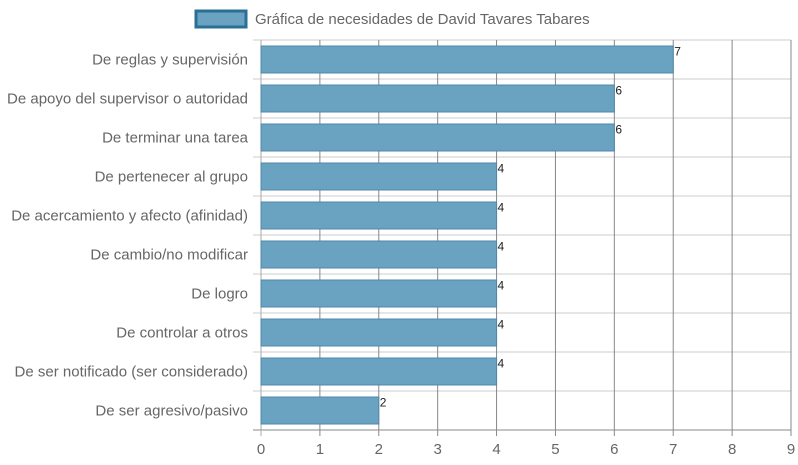 The height and width of the screenshot is (465, 798). What do you see at coordinates (383, 403) in the screenshot?
I see `data-label: 2` at bounding box center [383, 403].